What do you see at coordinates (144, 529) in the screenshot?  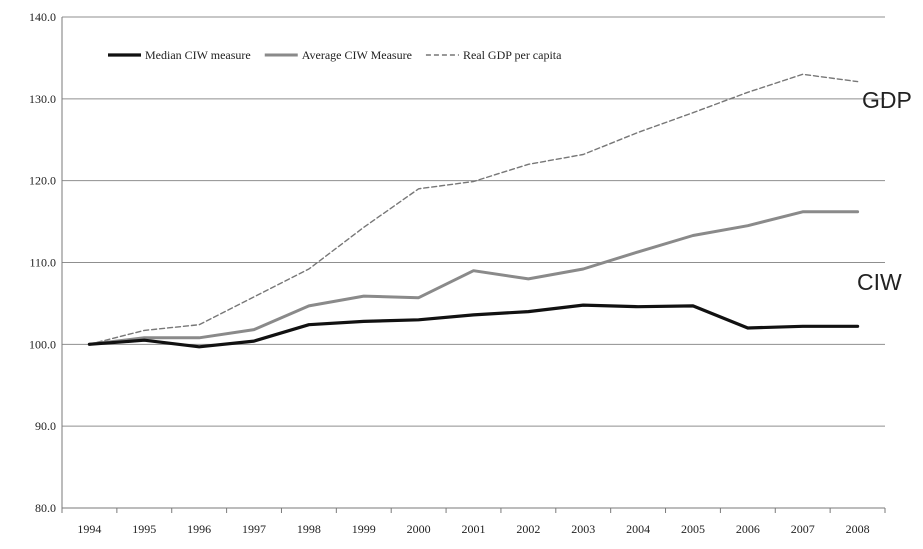 I see `x-tick-label: 1995` at bounding box center [144, 529].